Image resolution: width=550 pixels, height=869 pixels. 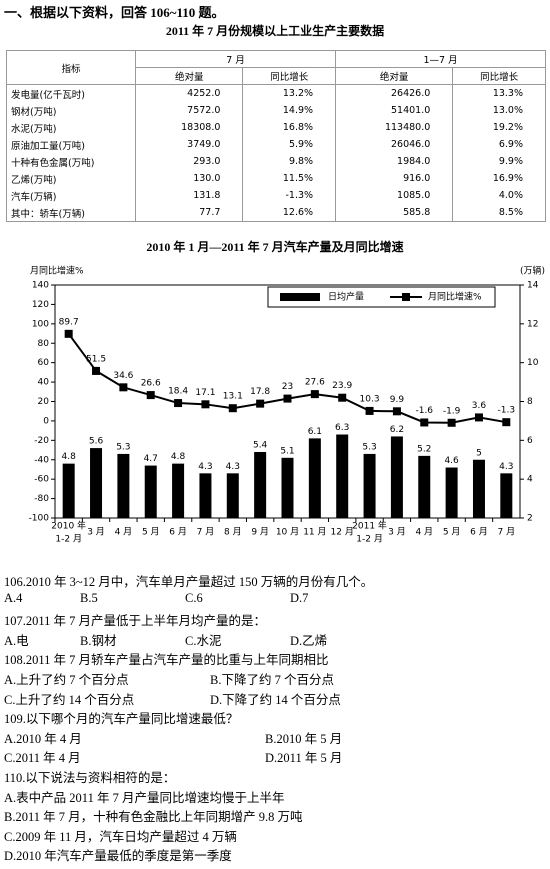 I want to click on point-label: 23.9, so click(x=342, y=386).